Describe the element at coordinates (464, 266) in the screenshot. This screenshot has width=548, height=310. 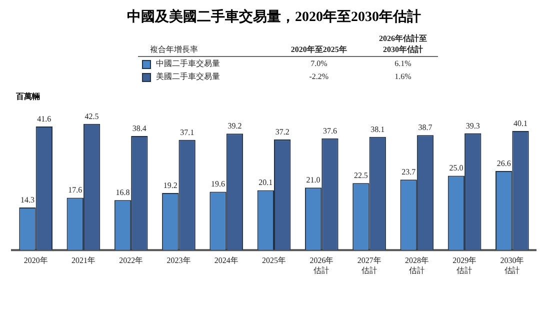
I see `x-tick-label: 2029年估計` at that location.